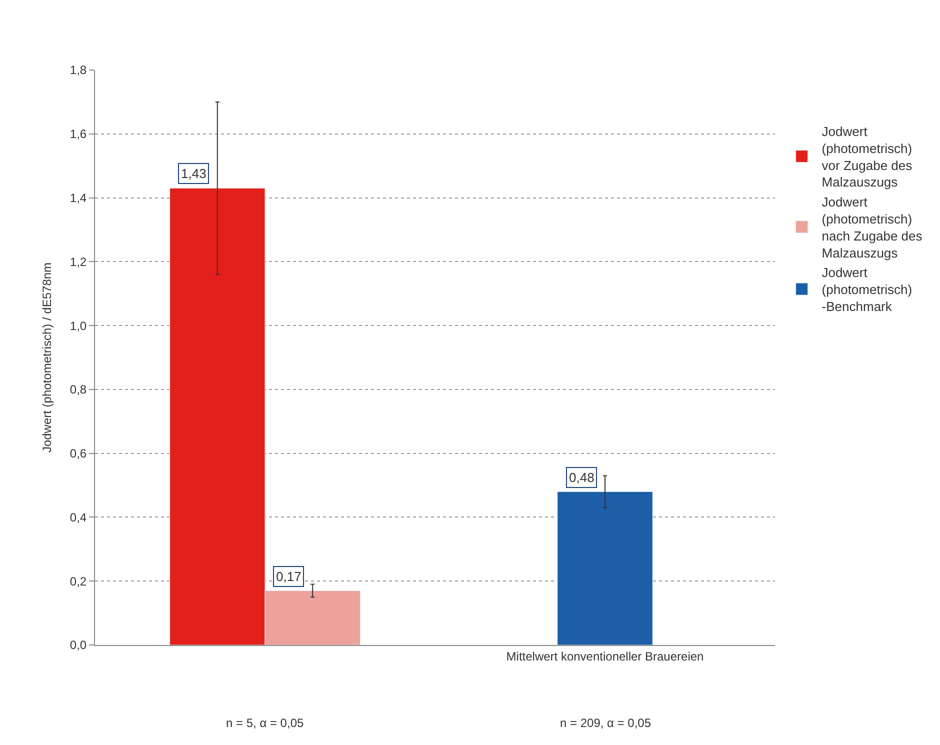  What do you see at coordinates (605, 656) in the screenshot?
I see `x-tick-label: Mittelwert konventioneller Brauereien` at bounding box center [605, 656].